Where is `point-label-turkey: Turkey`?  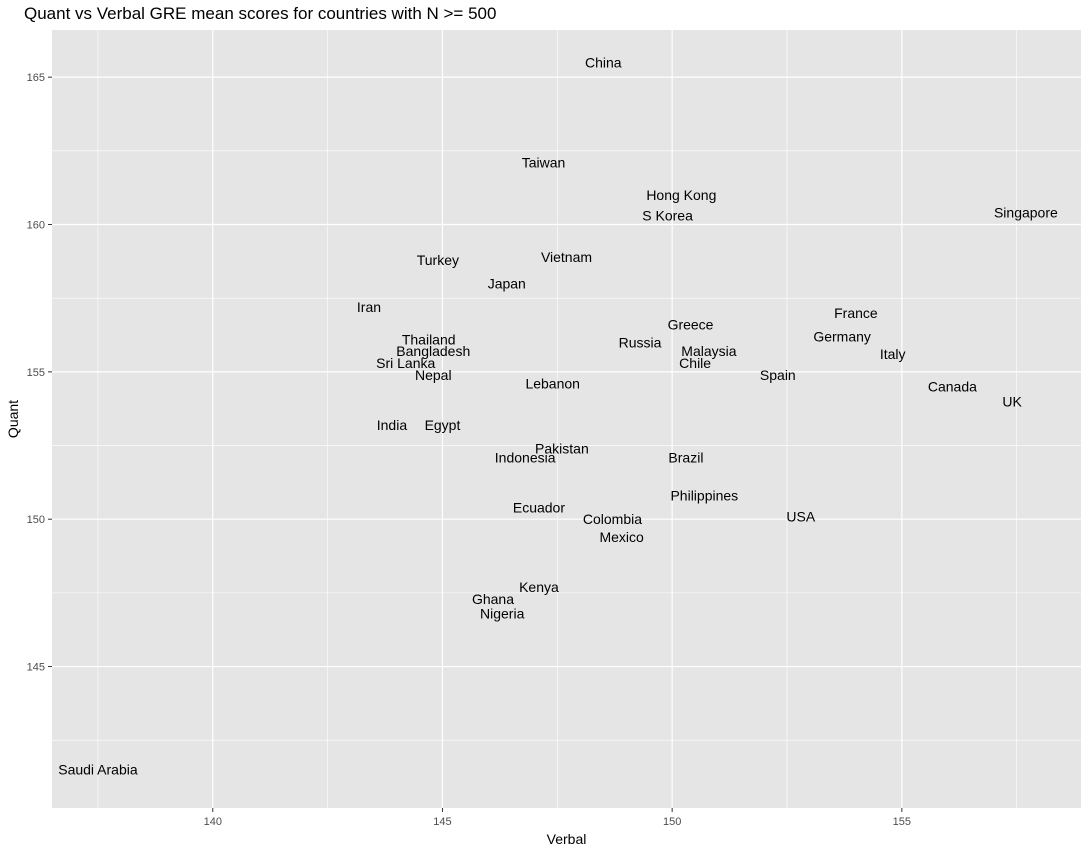
point-label-turkey: Turkey is located at coordinates (438, 260).